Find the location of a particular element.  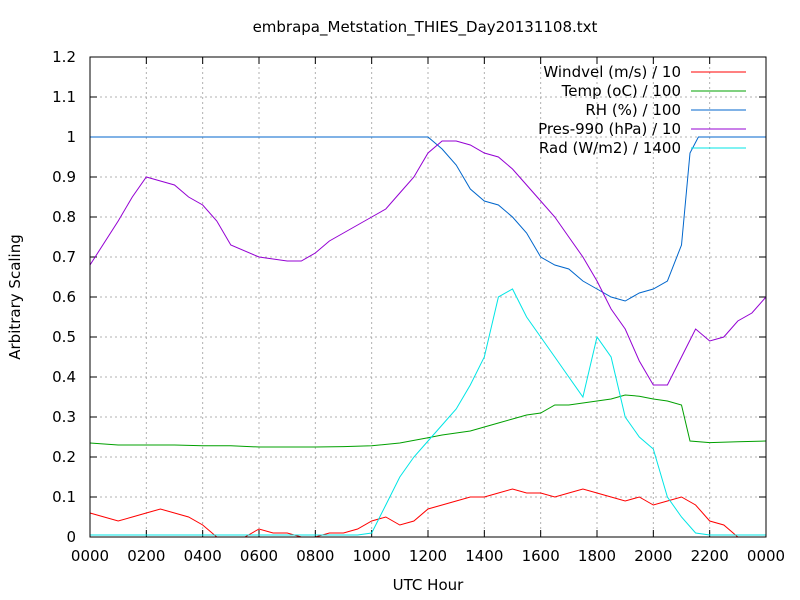

x-tick-label: 2000 is located at coordinates (653, 556).